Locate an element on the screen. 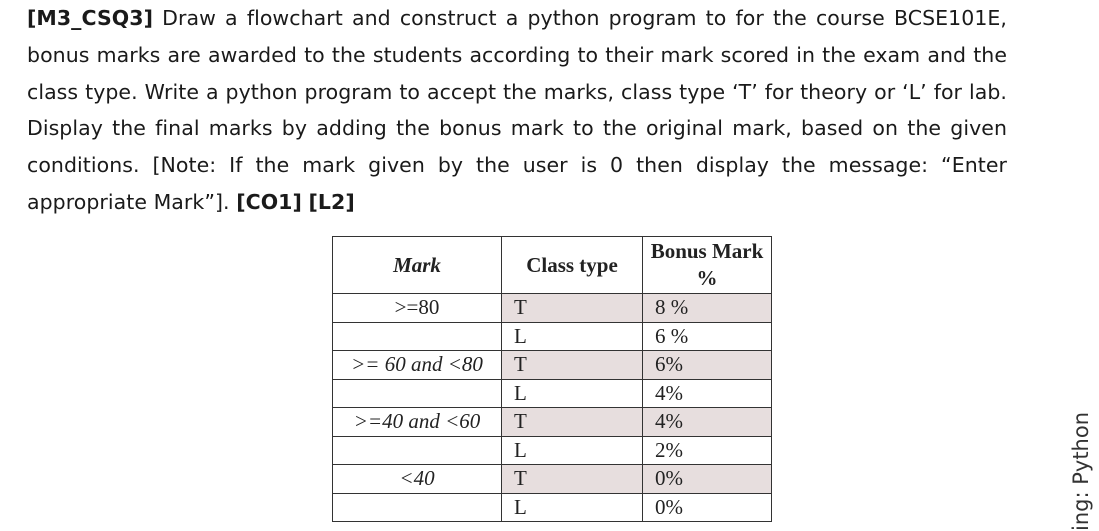  bonus-cell: 2% is located at coordinates (707, 450).